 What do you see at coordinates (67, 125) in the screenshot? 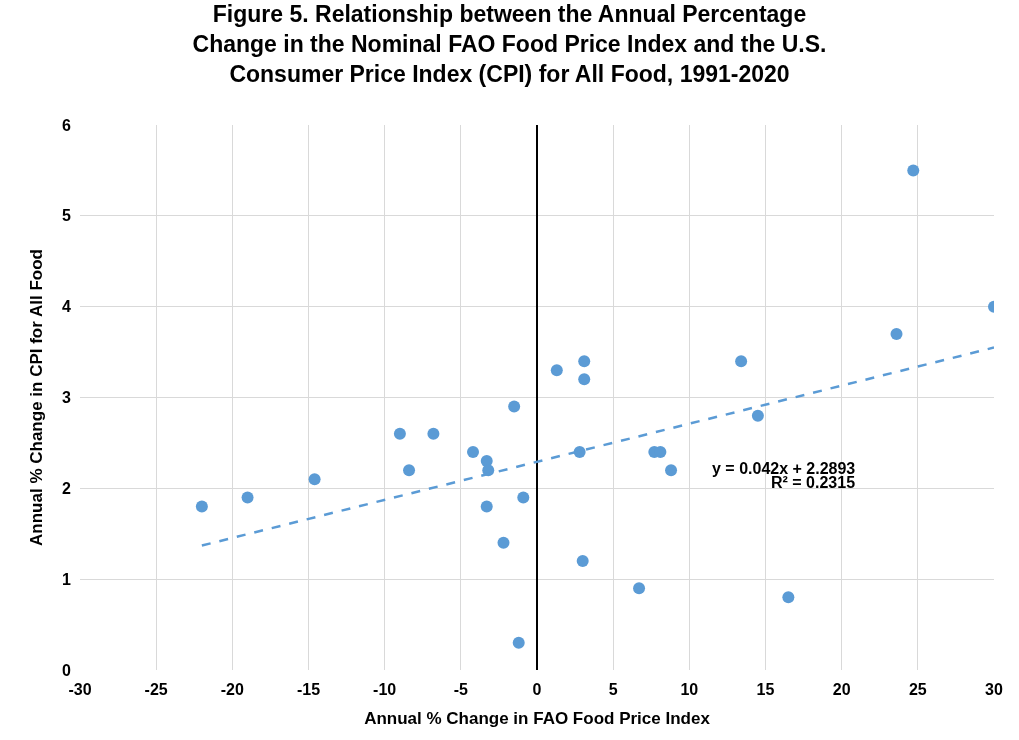
I see `y-tick-label: 6` at bounding box center [67, 125].